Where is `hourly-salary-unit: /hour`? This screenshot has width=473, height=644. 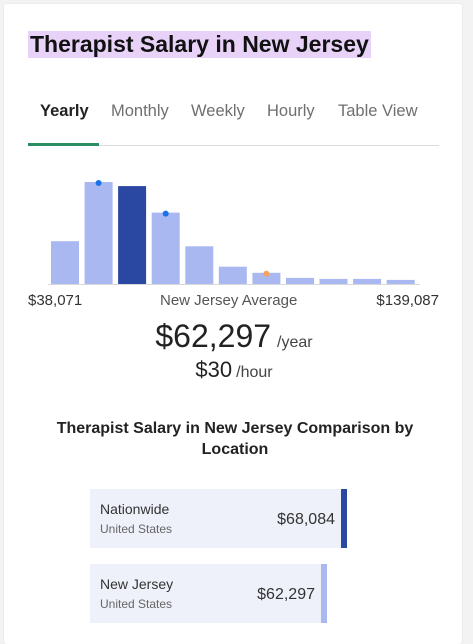 hourly-salary-unit: /hour is located at coordinates (254, 372).